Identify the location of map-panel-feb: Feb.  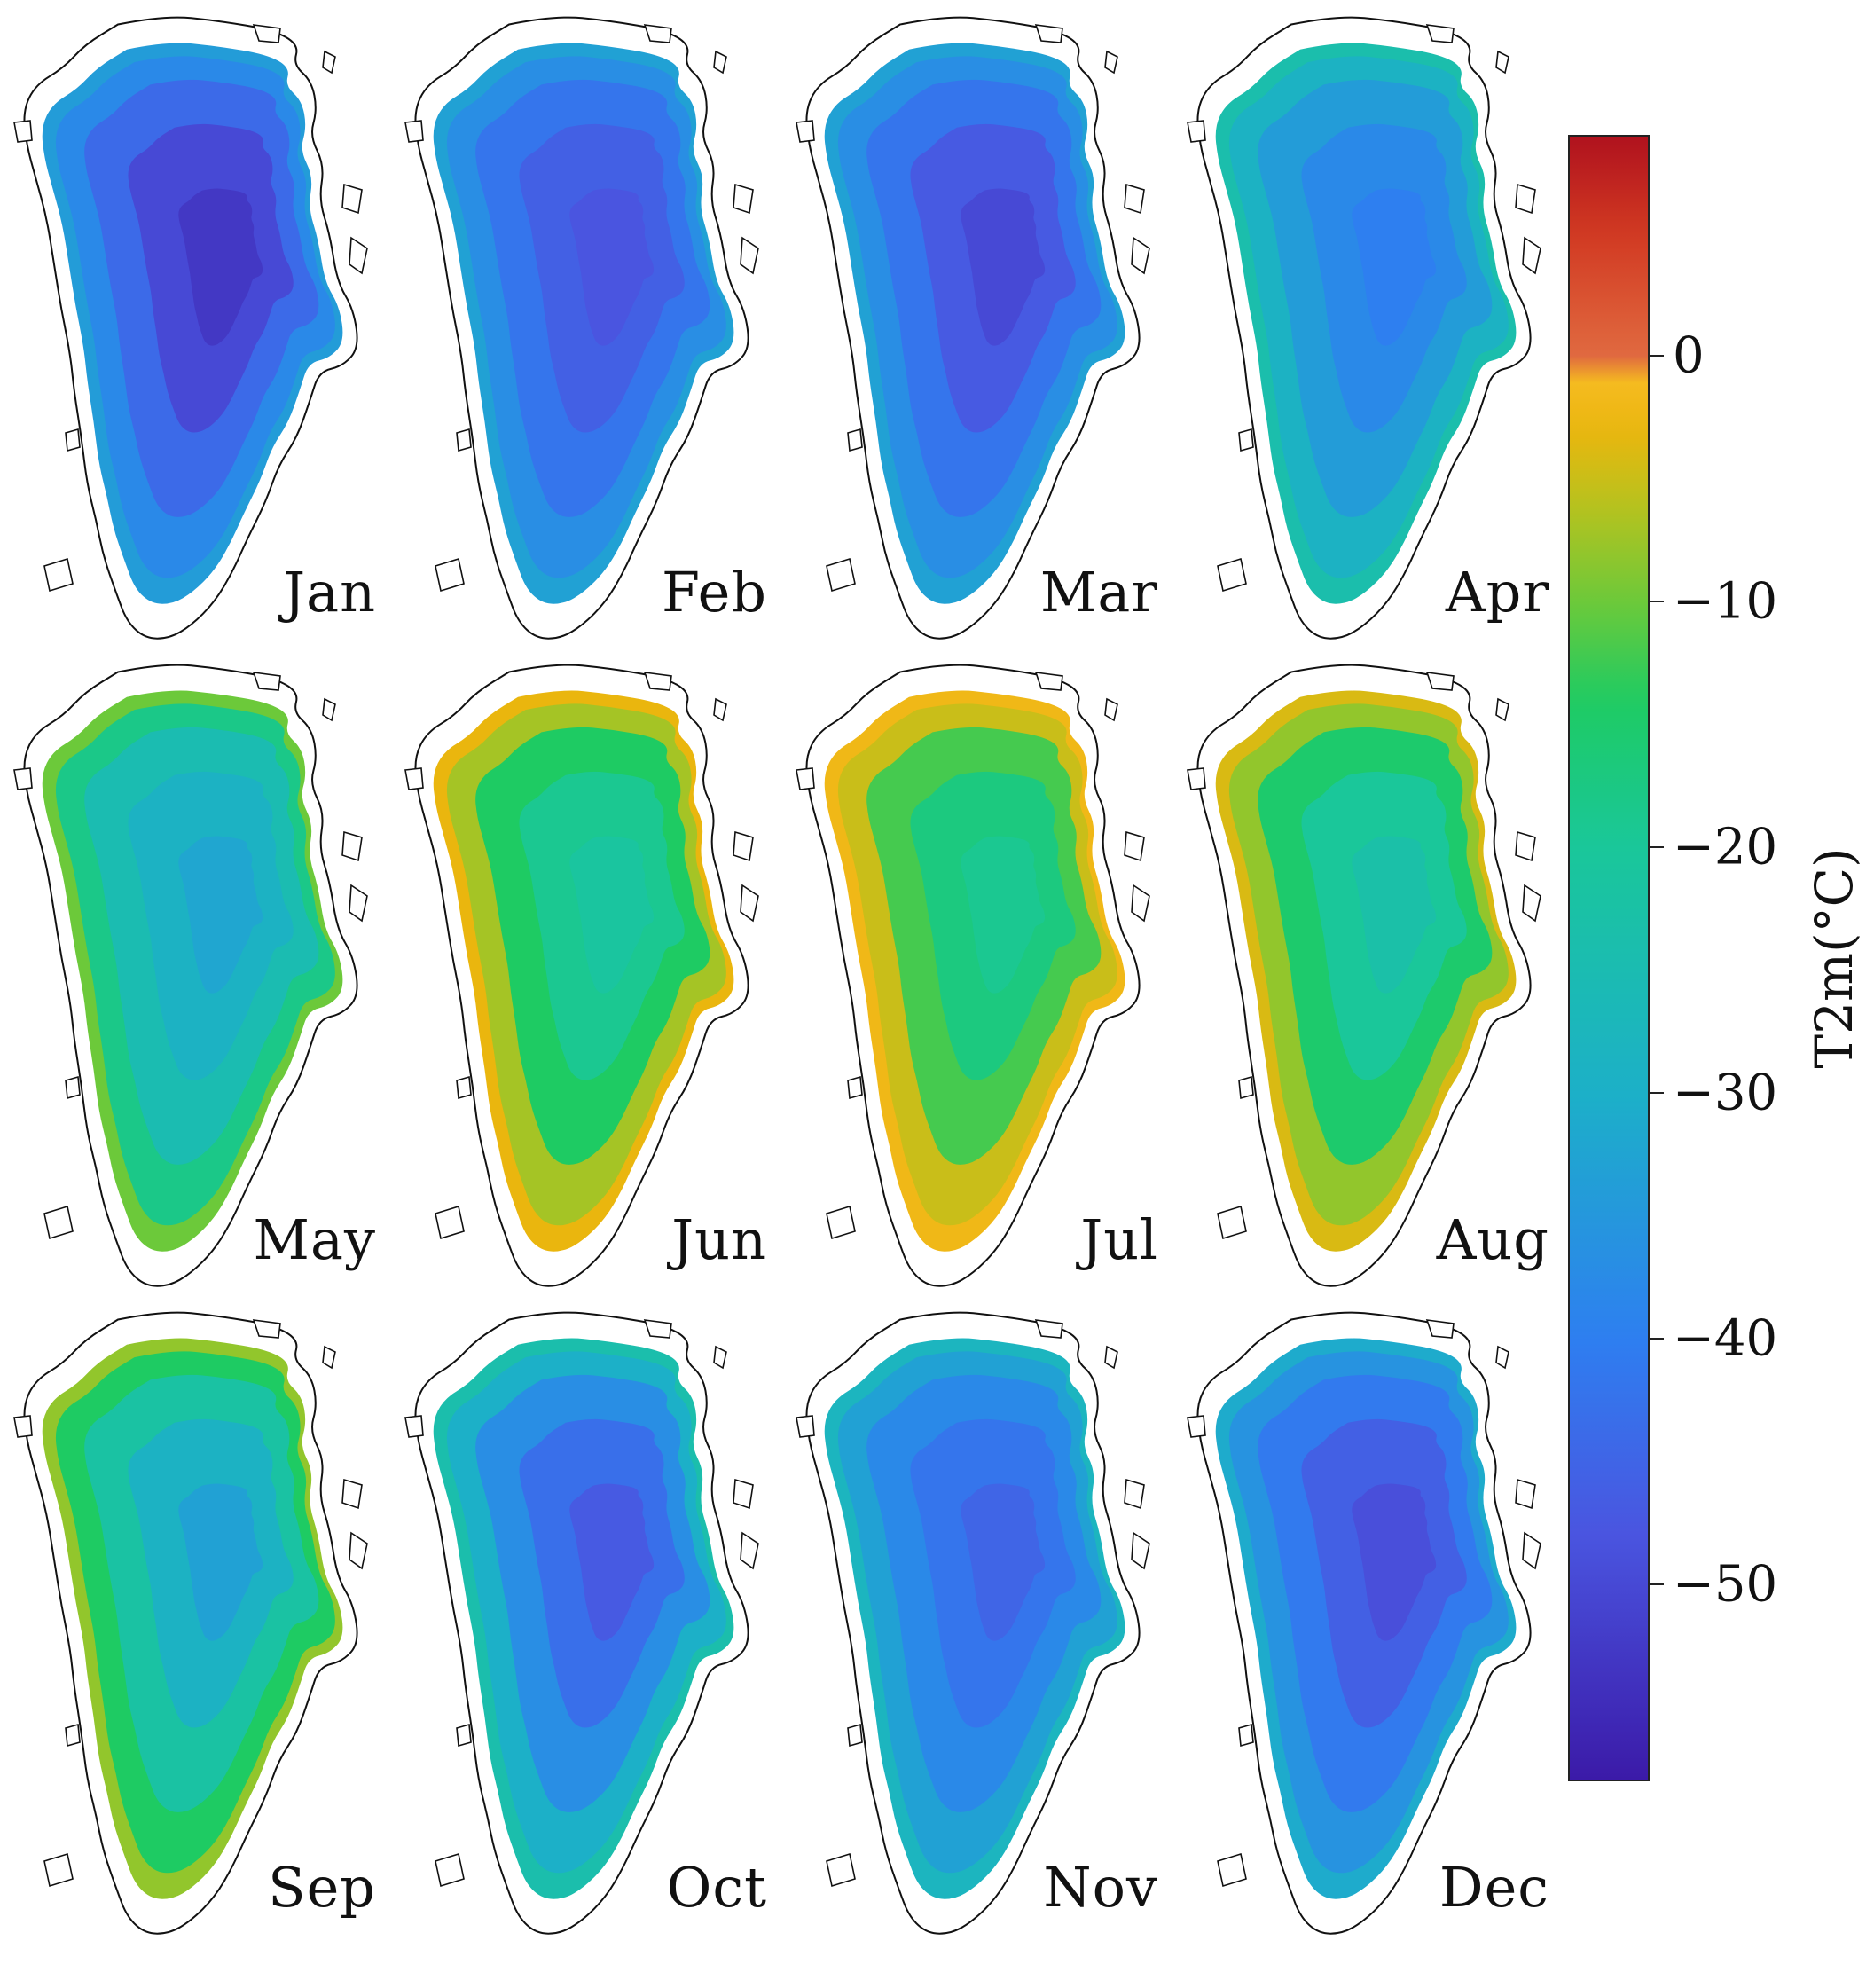
(595, 335).